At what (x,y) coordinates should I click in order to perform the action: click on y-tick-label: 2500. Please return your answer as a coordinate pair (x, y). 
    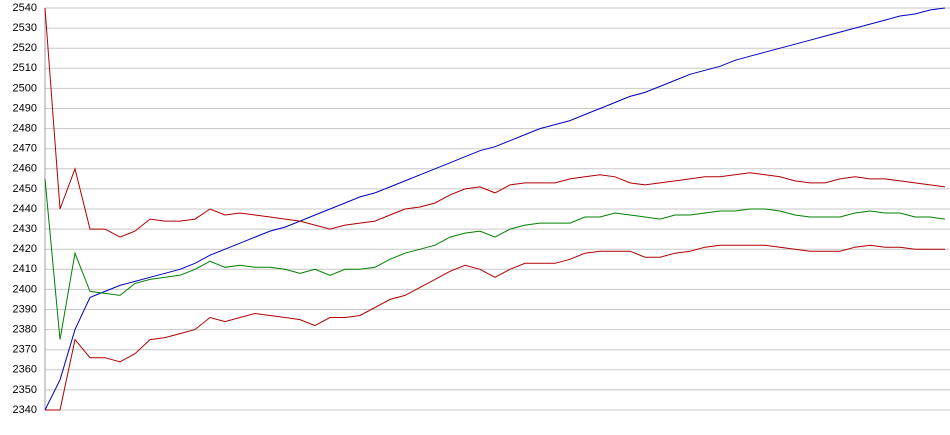
    Looking at the image, I should click on (25, 88).